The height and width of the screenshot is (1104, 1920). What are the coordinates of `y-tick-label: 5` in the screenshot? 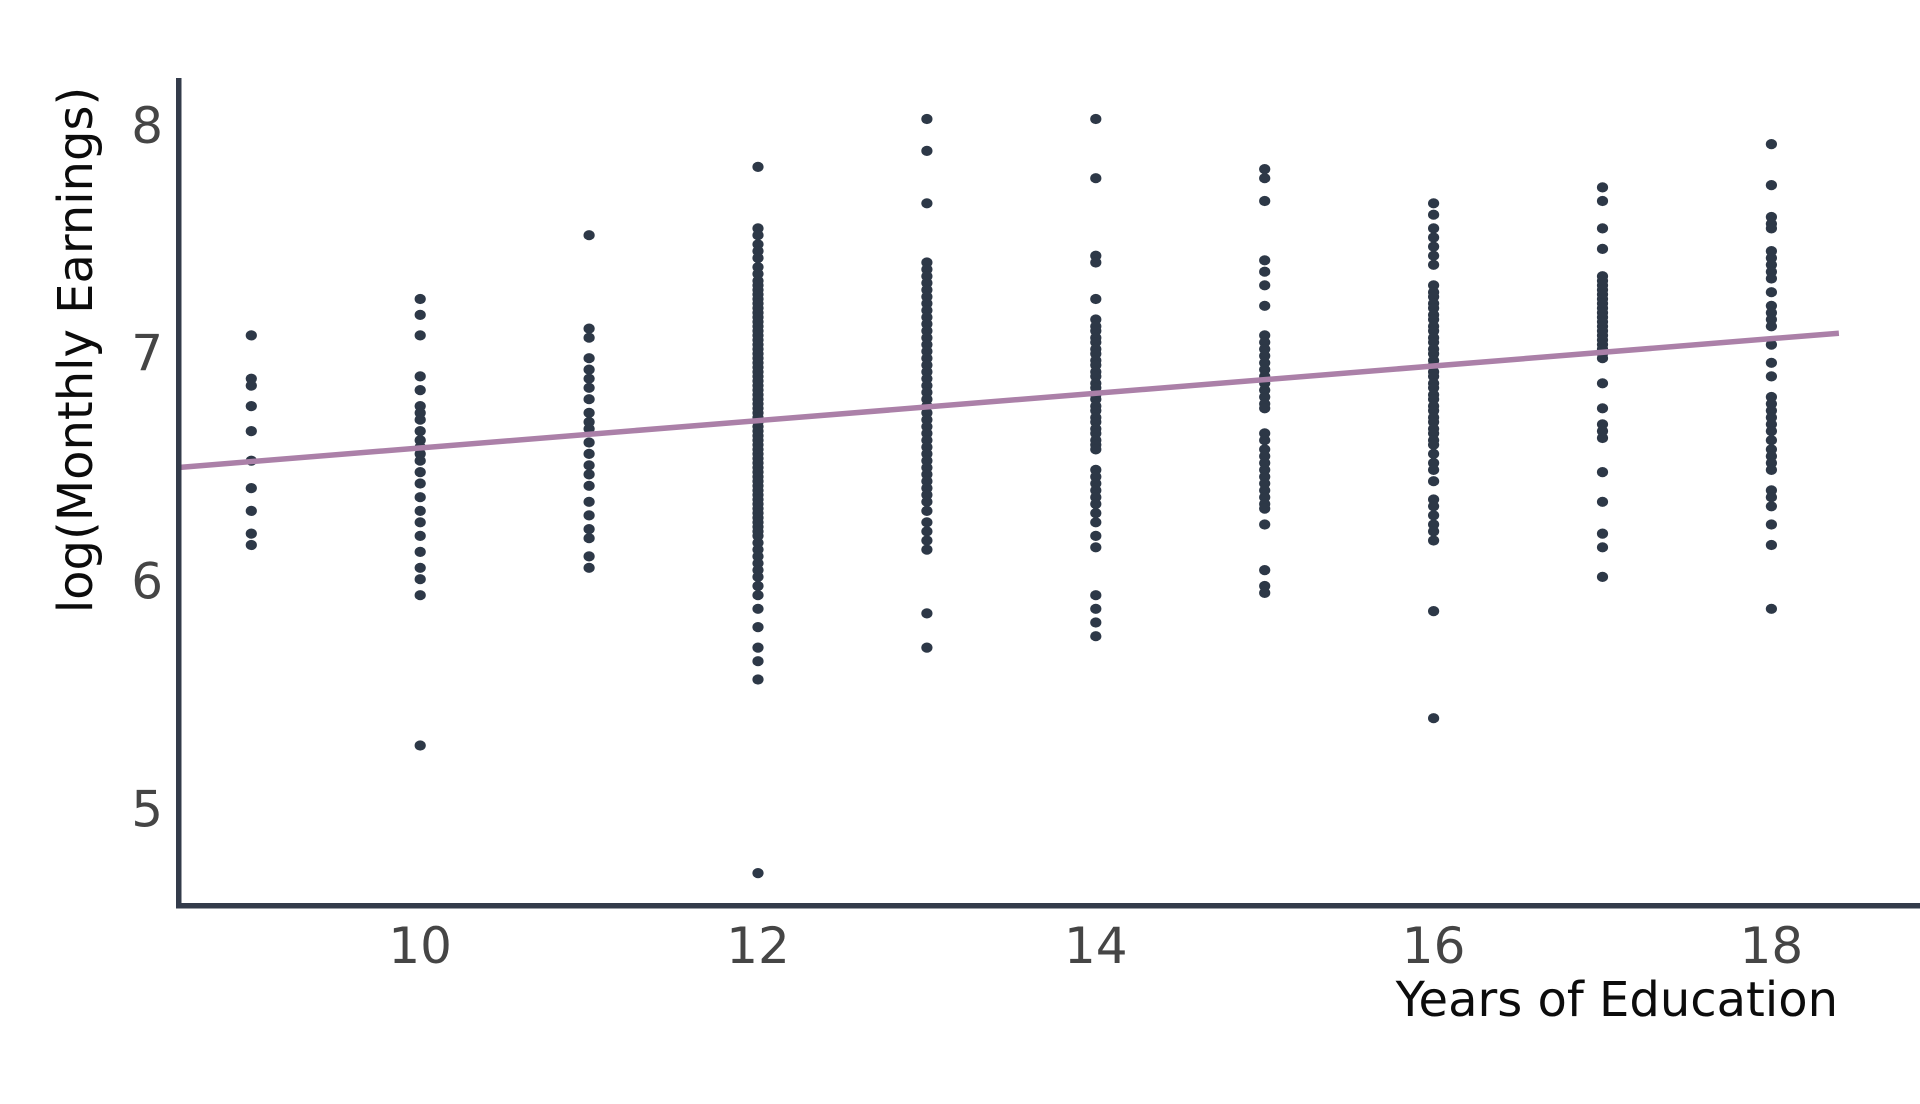 It's located at (147, 809).